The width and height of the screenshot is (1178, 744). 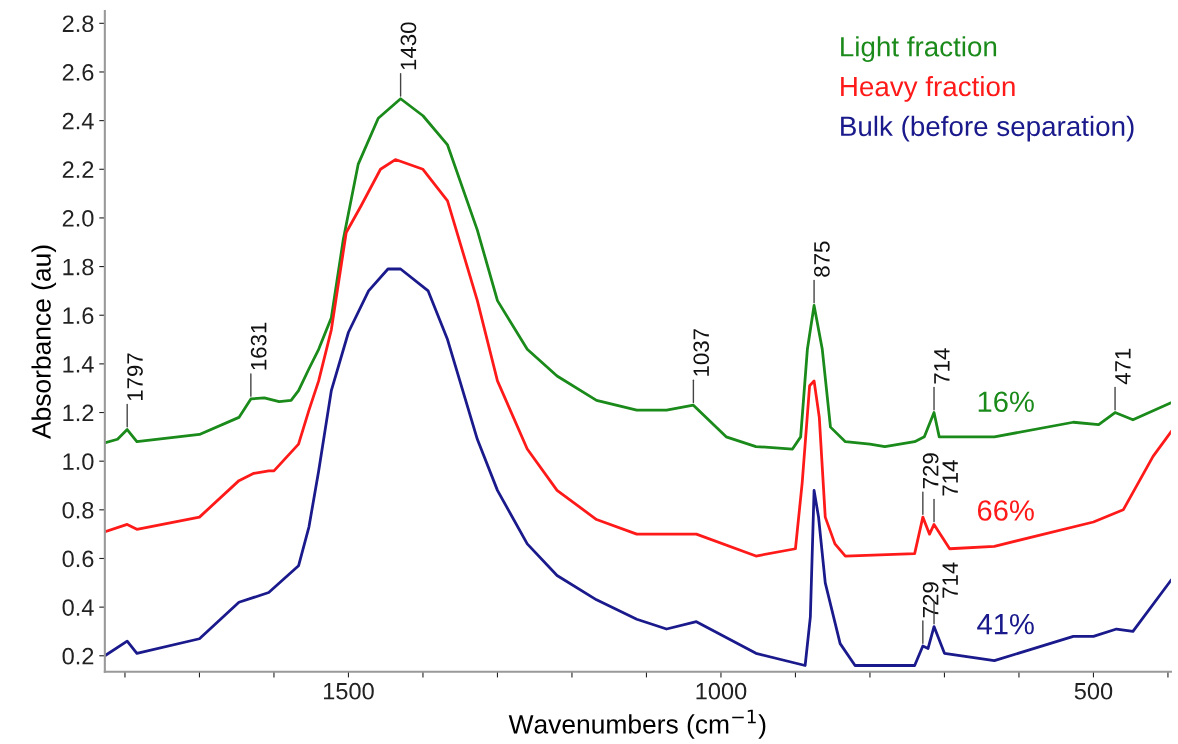 What do you see at coordinates (78, 316) in the screenshot?
I see `y-tick-label: 1.6` at bounding box center [78, 316].